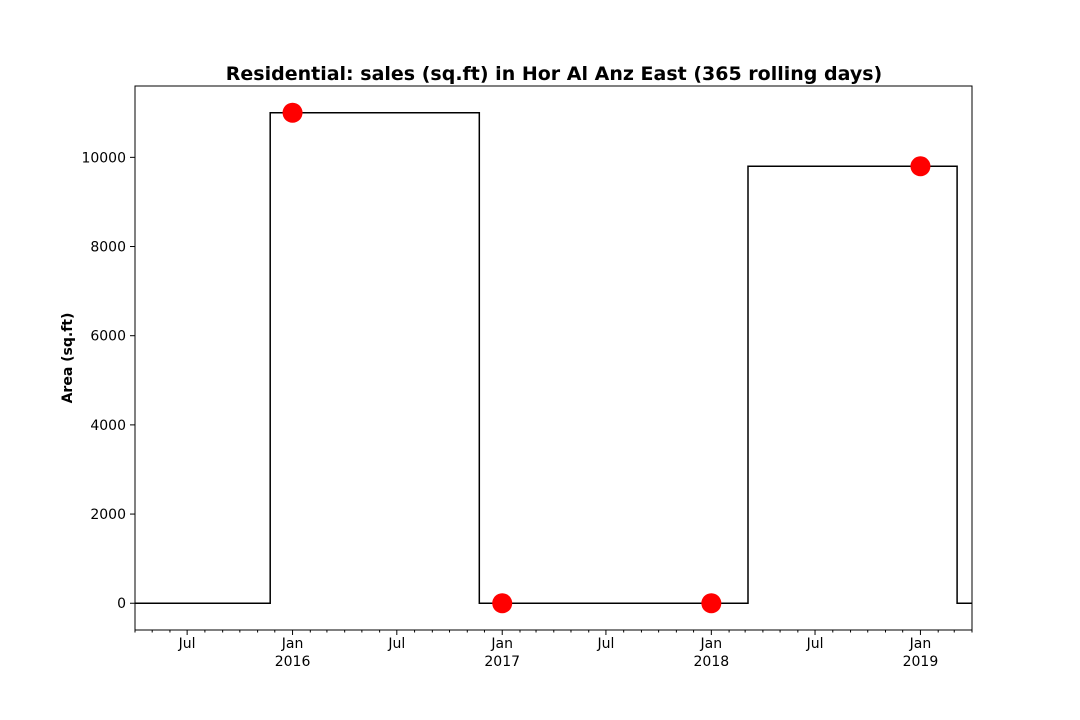 The image size is (1080, 720). What do you see at coordinates (712, 662) in the screenshot?
I see `x-tick-year-label: 2018` at bounding box center [712, 662].